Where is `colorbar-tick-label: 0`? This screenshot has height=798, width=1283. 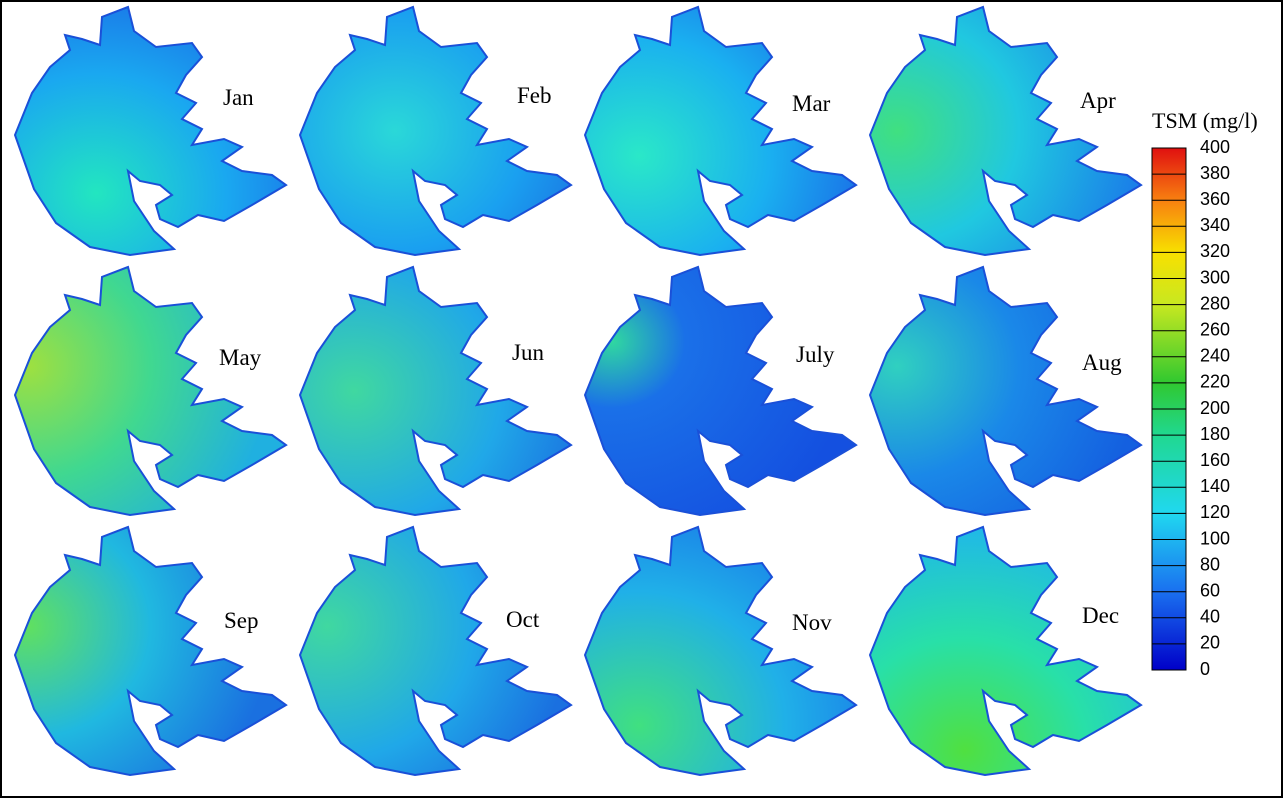 colorbar-tick-label: 0 is located at coordinates (1205, 669).